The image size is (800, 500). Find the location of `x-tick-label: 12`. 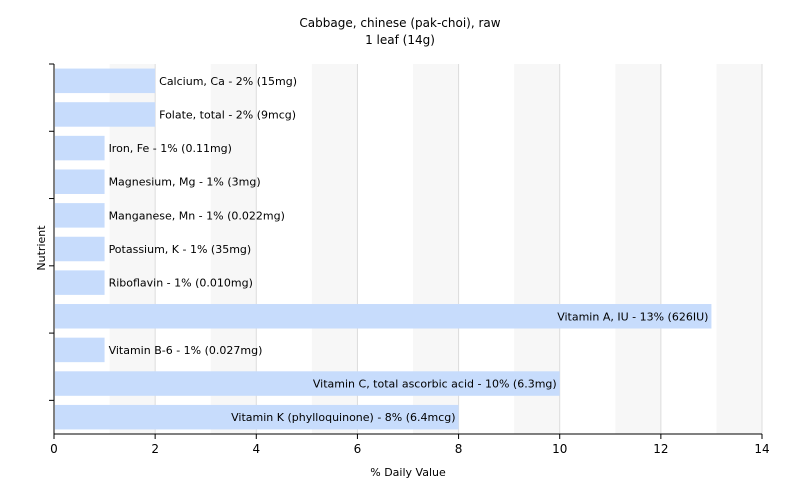

x-tick-label: 12 is located at coordinates (660, 449).